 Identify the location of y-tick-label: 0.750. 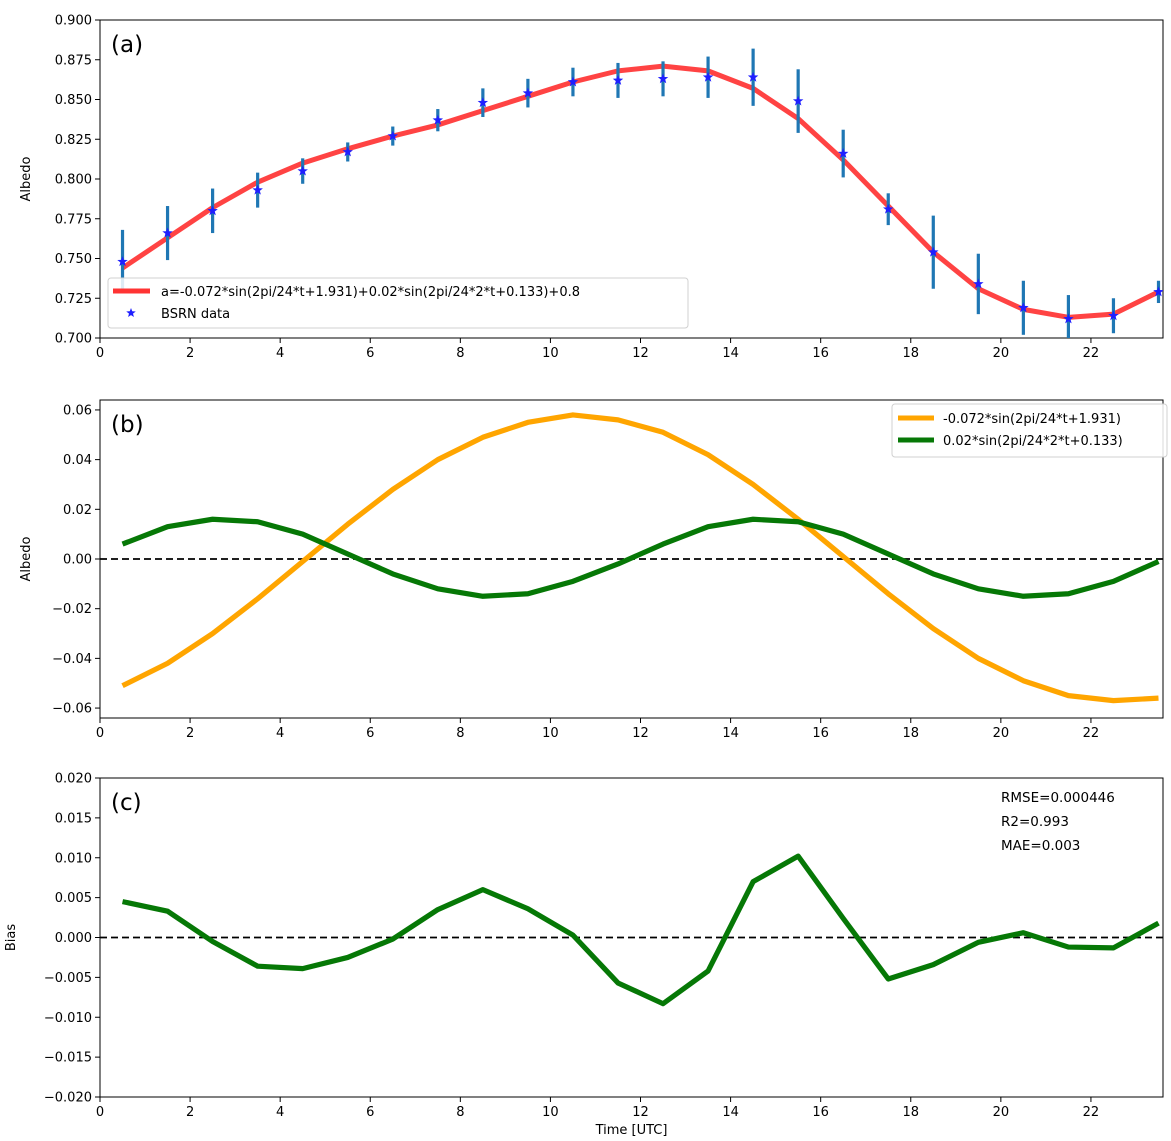
(73, 259).